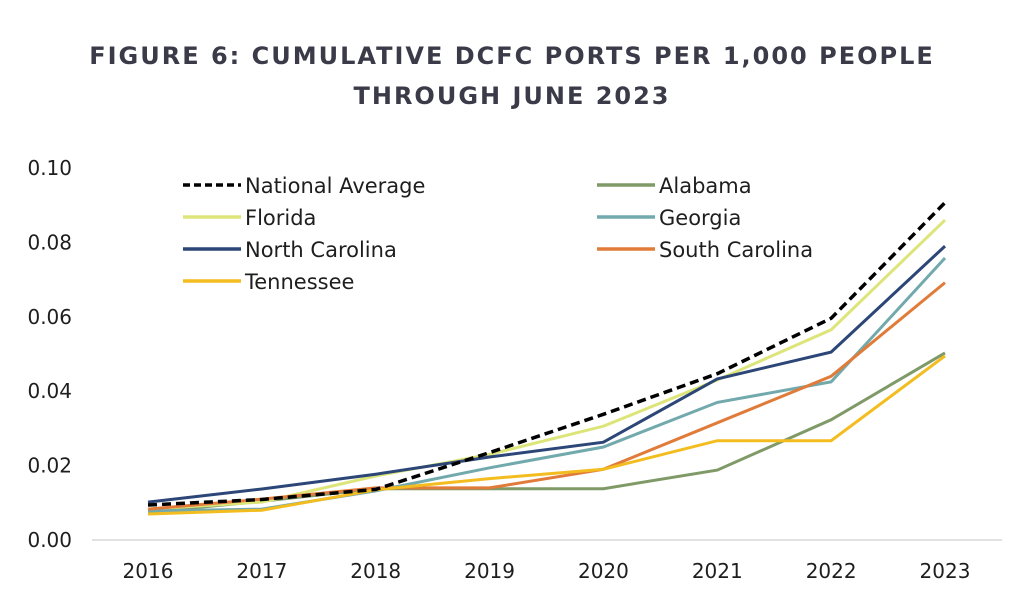 Image resolution: width=1024 pixels, height=597 pixels. What do you see at coordinates (49, 540) in the screenshot?
I see `y-tick-label: 0.00` at bounding box center [49, 540].